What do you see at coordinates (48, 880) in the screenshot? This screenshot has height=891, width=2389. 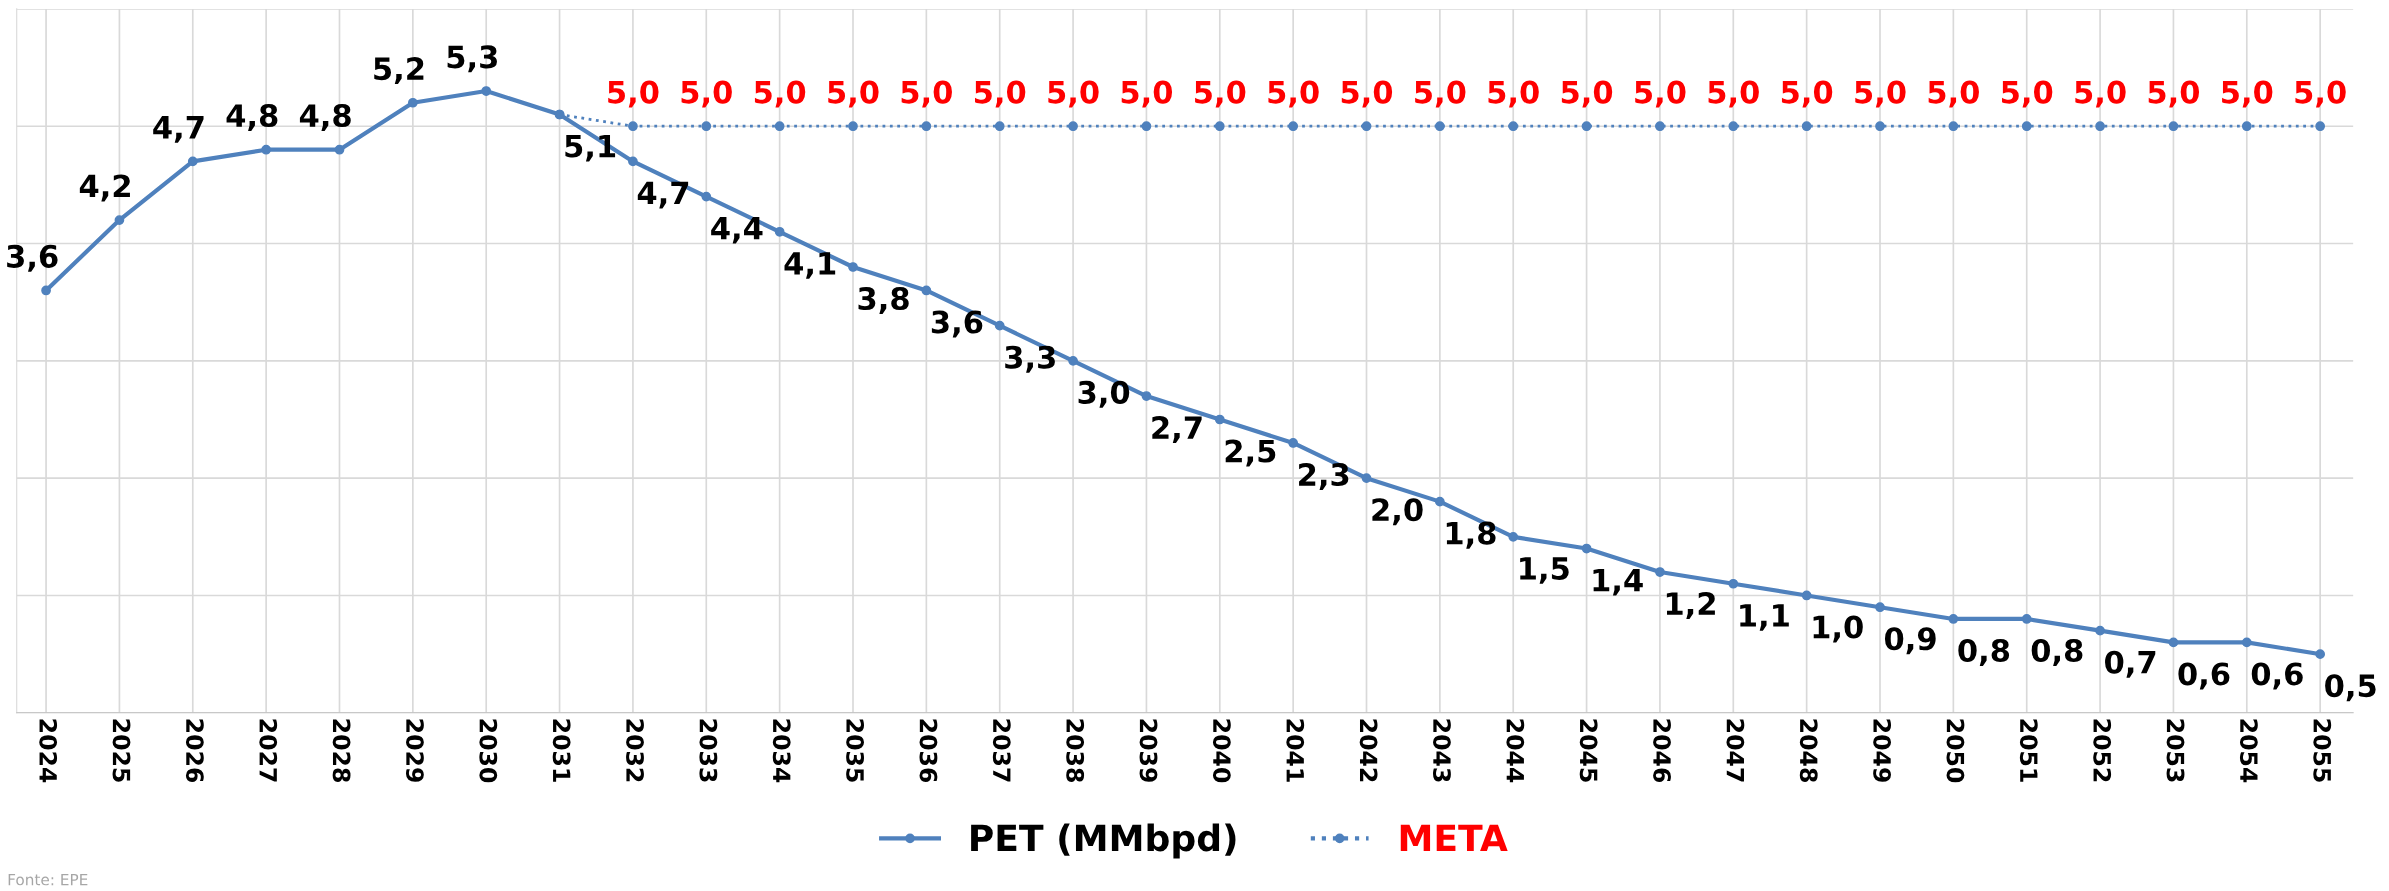 I see `source-note: Fonte: EPE` at bounding box center [48, 880].